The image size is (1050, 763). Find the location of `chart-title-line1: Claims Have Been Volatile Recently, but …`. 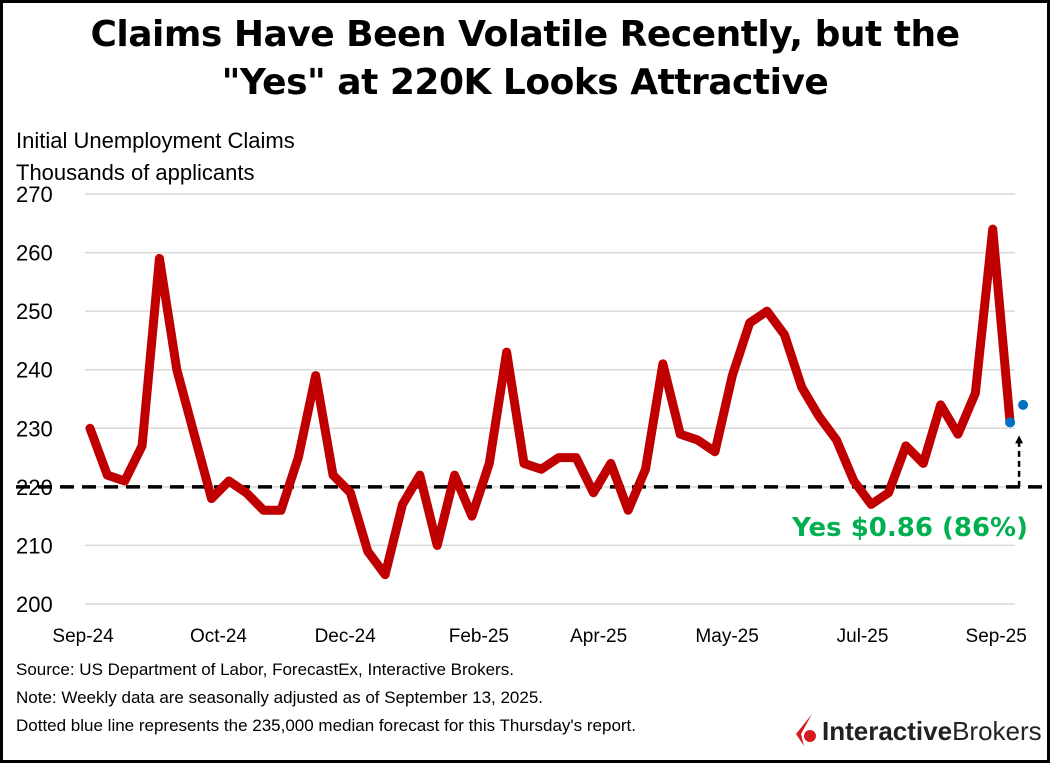

chart-title-line1: Claims Have Been Volatile Recently, but … is located at coordinates (525, 34).